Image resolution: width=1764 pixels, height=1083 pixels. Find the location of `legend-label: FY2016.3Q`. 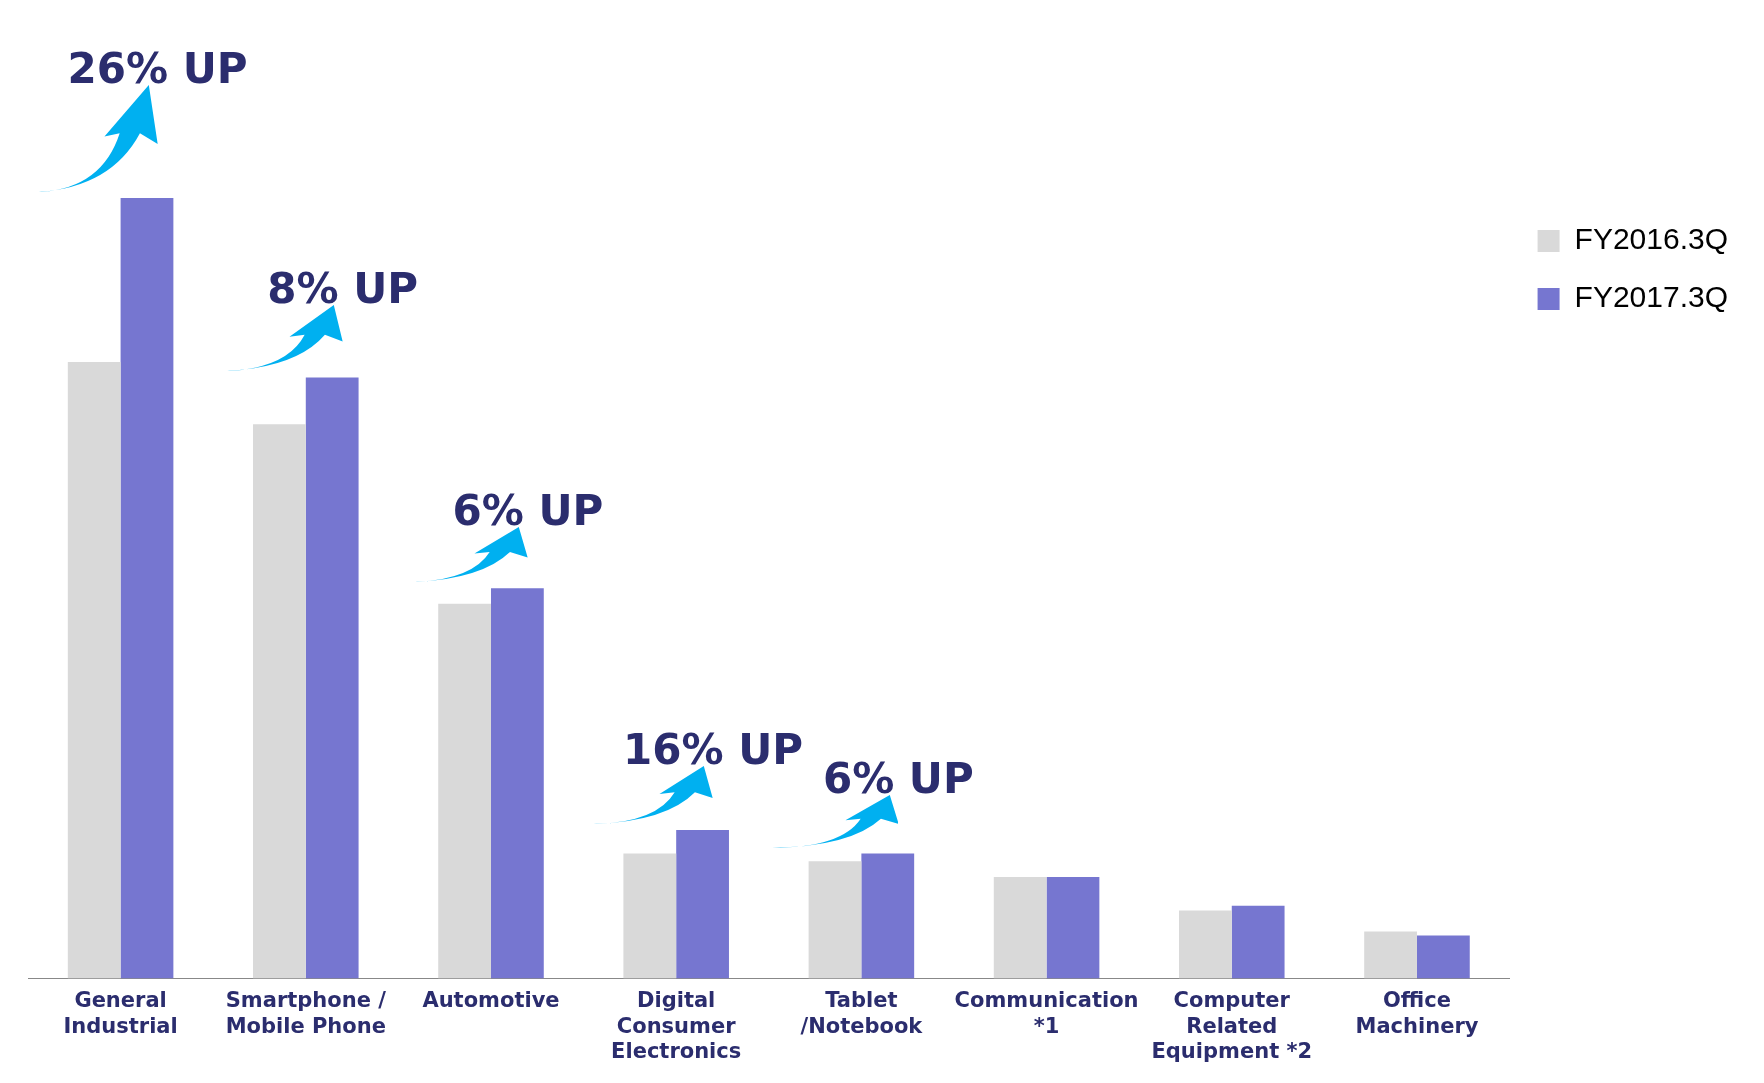

legend-label: FY2016.3Q is located at coordinates (1651, 239).